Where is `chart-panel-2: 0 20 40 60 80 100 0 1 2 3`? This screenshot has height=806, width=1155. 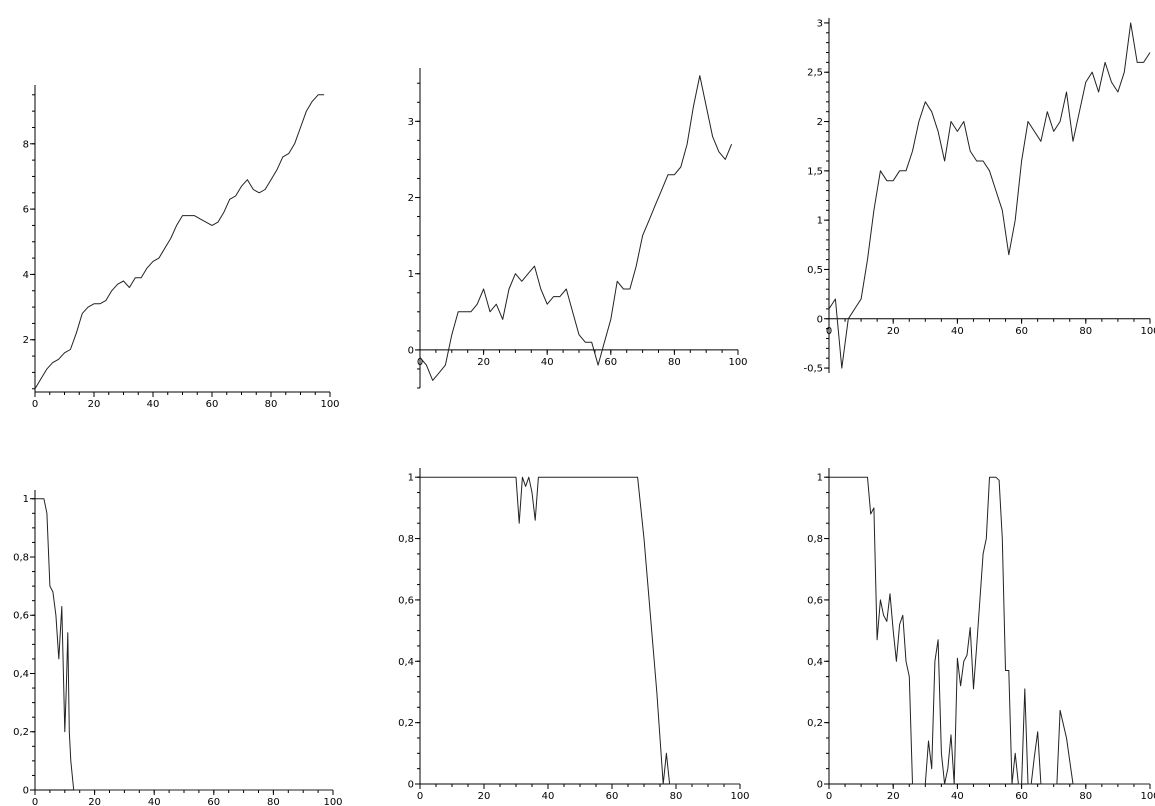
chart-panel-2: 0 20 40 60 80 100 0 1 2 3 is located at coordinates (578, 228).